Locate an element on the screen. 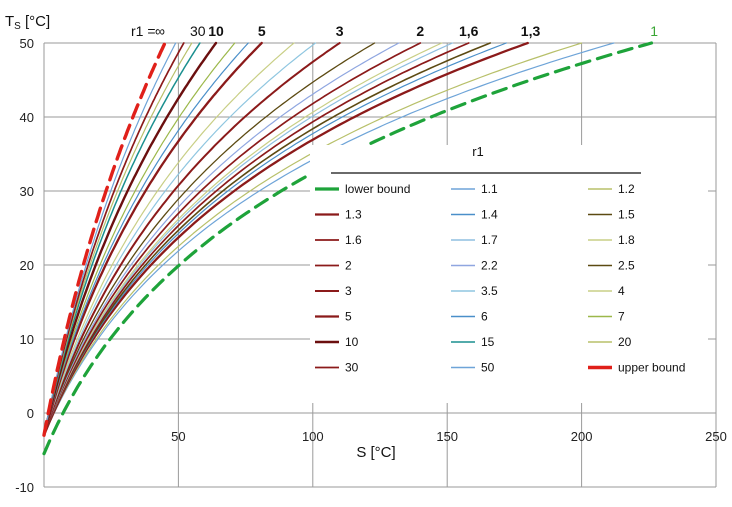  legend-label-6: 6 is located at coordinates (484, 317).